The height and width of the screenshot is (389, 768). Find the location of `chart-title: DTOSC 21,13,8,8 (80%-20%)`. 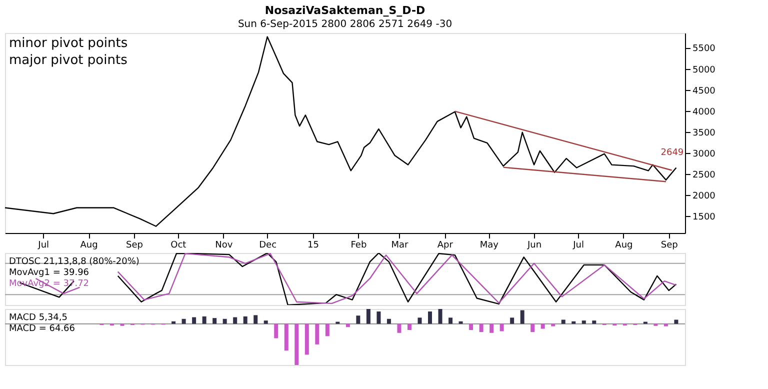

chart-title: DTOSC 21,13,8,8 (80%-20%) is located at coordinates (74, 262).